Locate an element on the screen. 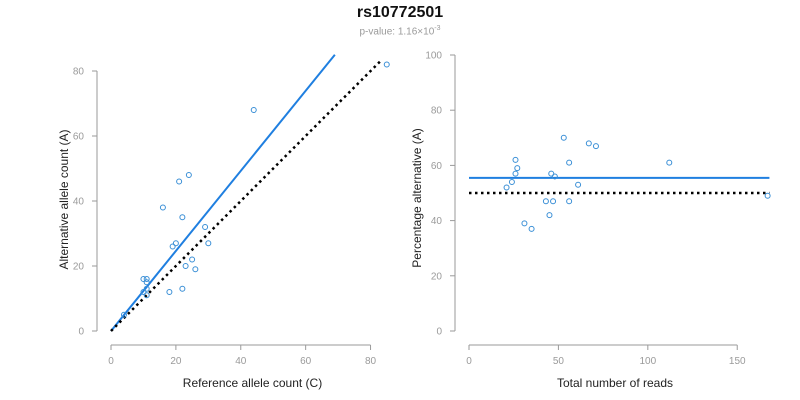 The width and height of the screenshot is (800, 400). p-value-exponent: -3 is located at coordinates (437, 28).